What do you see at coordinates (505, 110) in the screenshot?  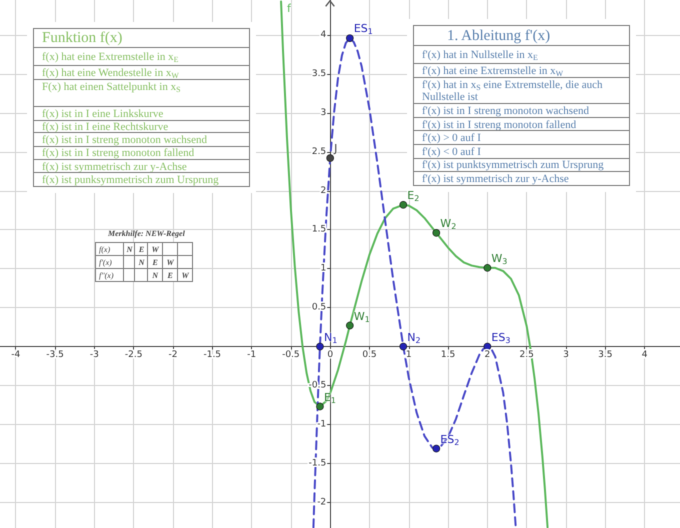 I see `annotation: f'(x) ist in I streng monoton wachsend` at bounding box center [505, 110].